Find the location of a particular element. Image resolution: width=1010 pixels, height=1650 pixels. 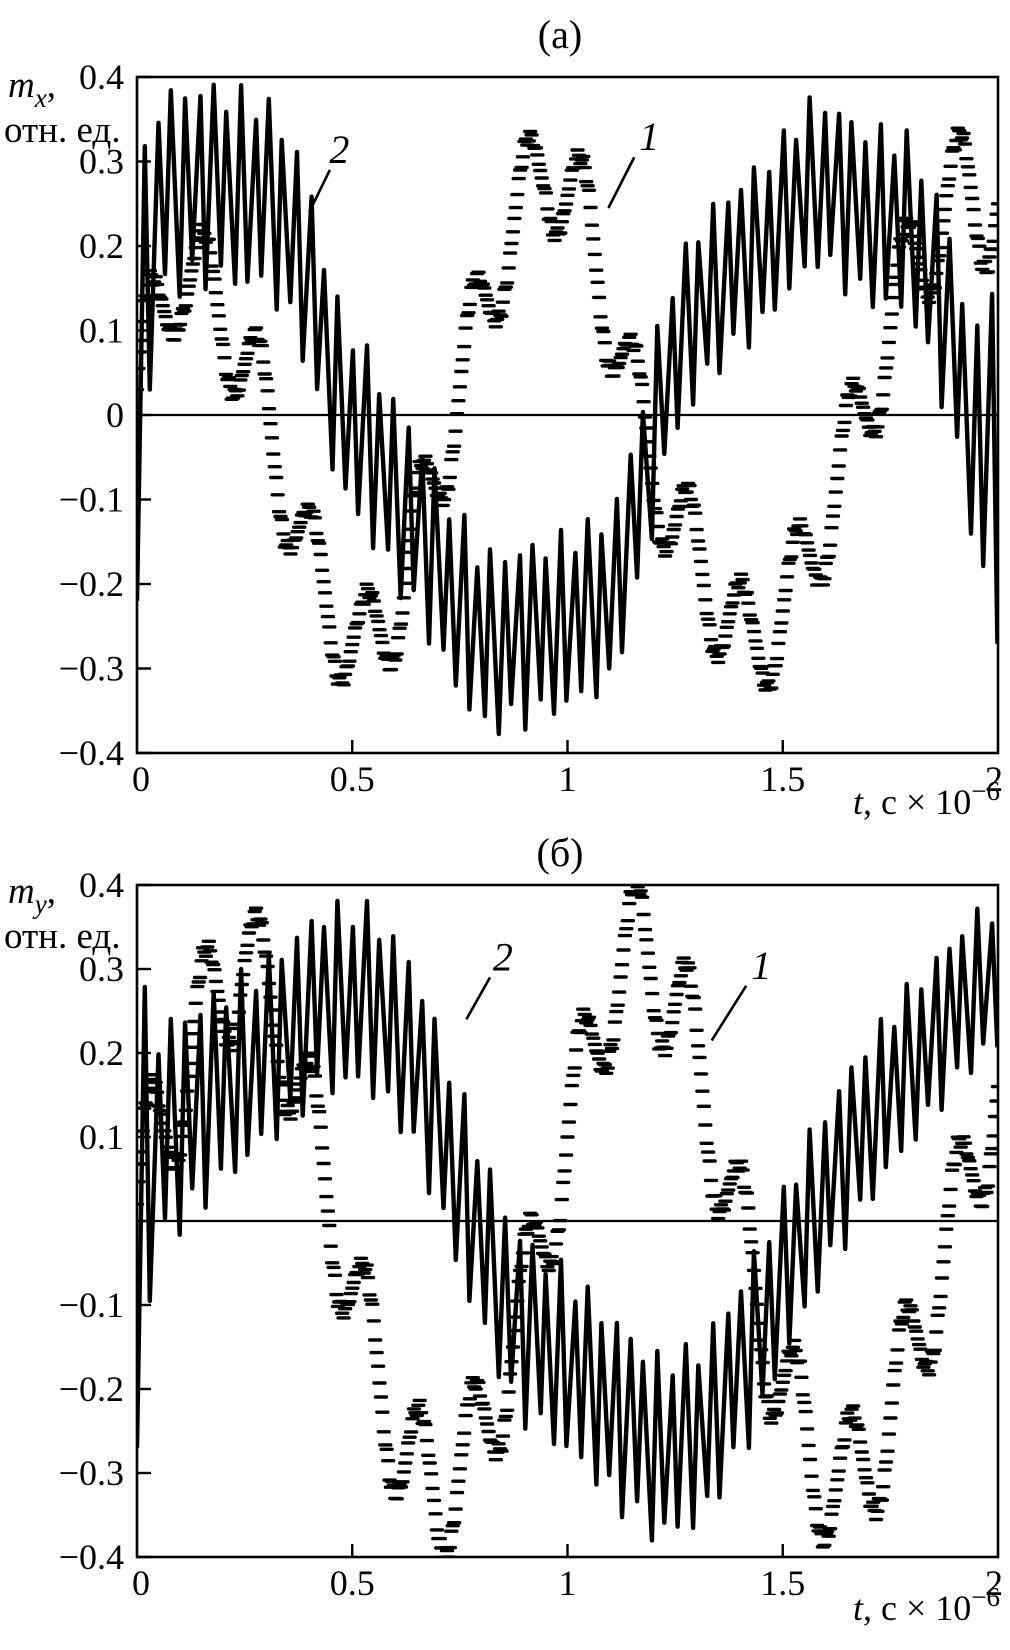

panel-b-curve-labels: 12 is located at coordinates (618, 988).